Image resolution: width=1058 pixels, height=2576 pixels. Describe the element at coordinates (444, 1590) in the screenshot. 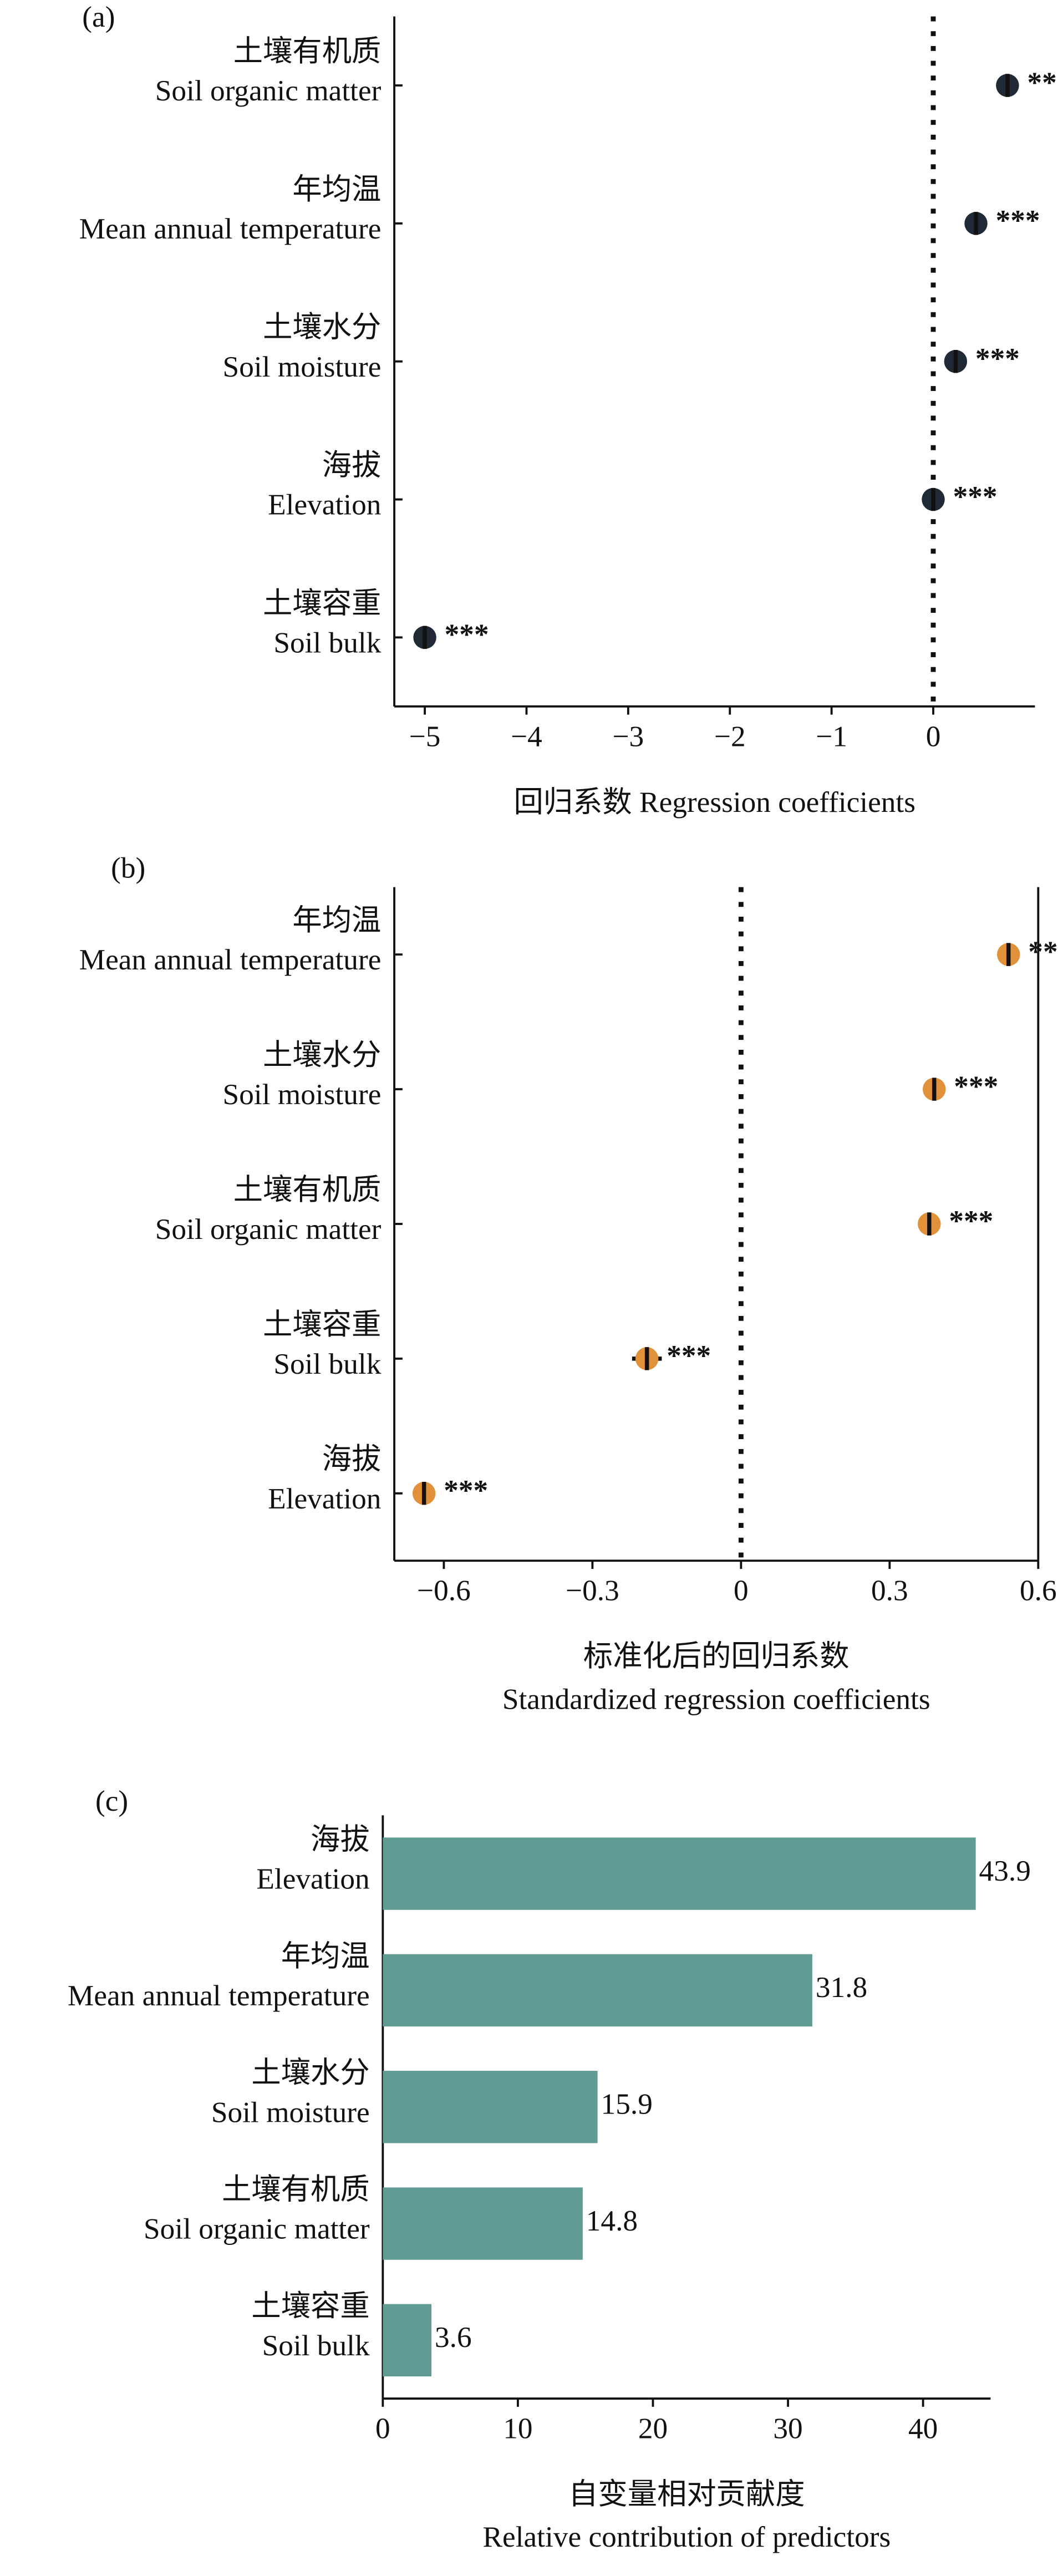

I see `x-tick-label: −0.6` at that location.